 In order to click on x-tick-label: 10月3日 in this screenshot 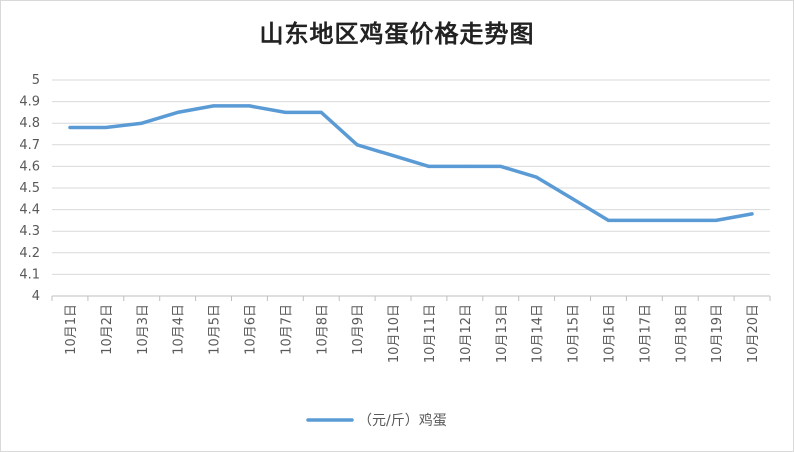, I will do `click(143, 329)`.